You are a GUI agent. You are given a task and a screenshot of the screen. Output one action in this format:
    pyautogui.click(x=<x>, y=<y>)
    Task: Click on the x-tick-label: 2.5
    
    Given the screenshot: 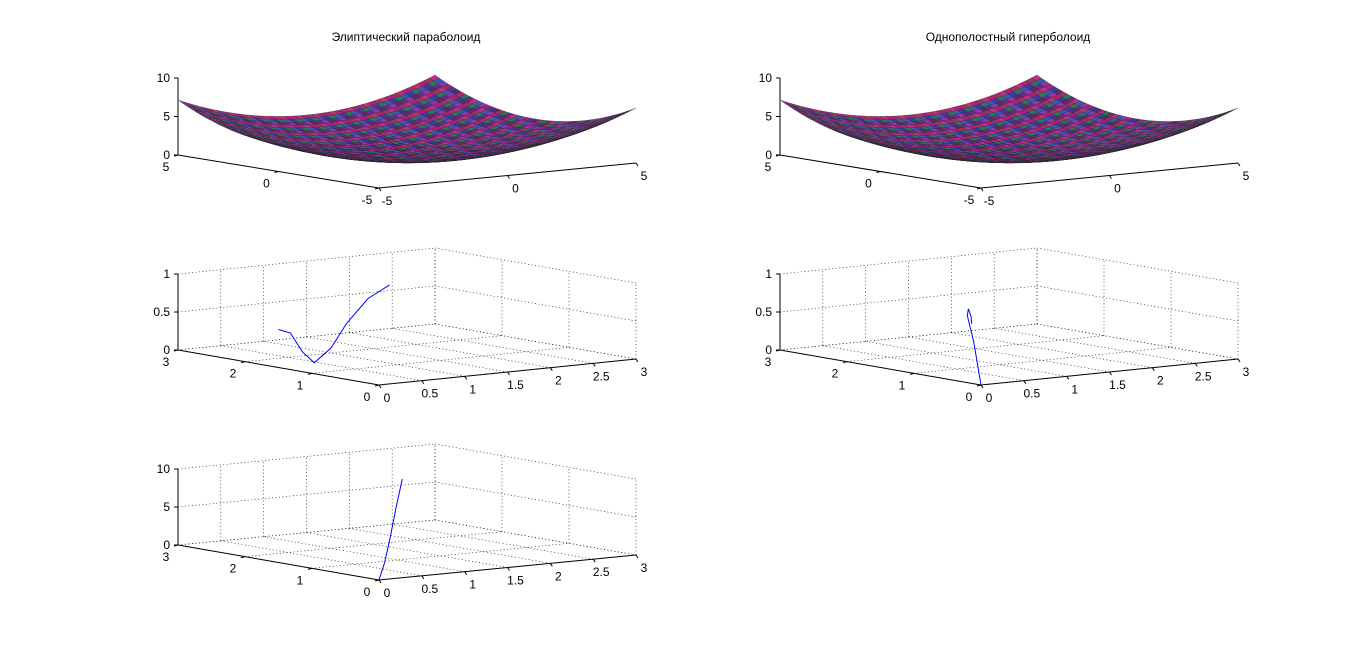 What is the action you would take?
    pyautogui.click(x=601, y=376)
    